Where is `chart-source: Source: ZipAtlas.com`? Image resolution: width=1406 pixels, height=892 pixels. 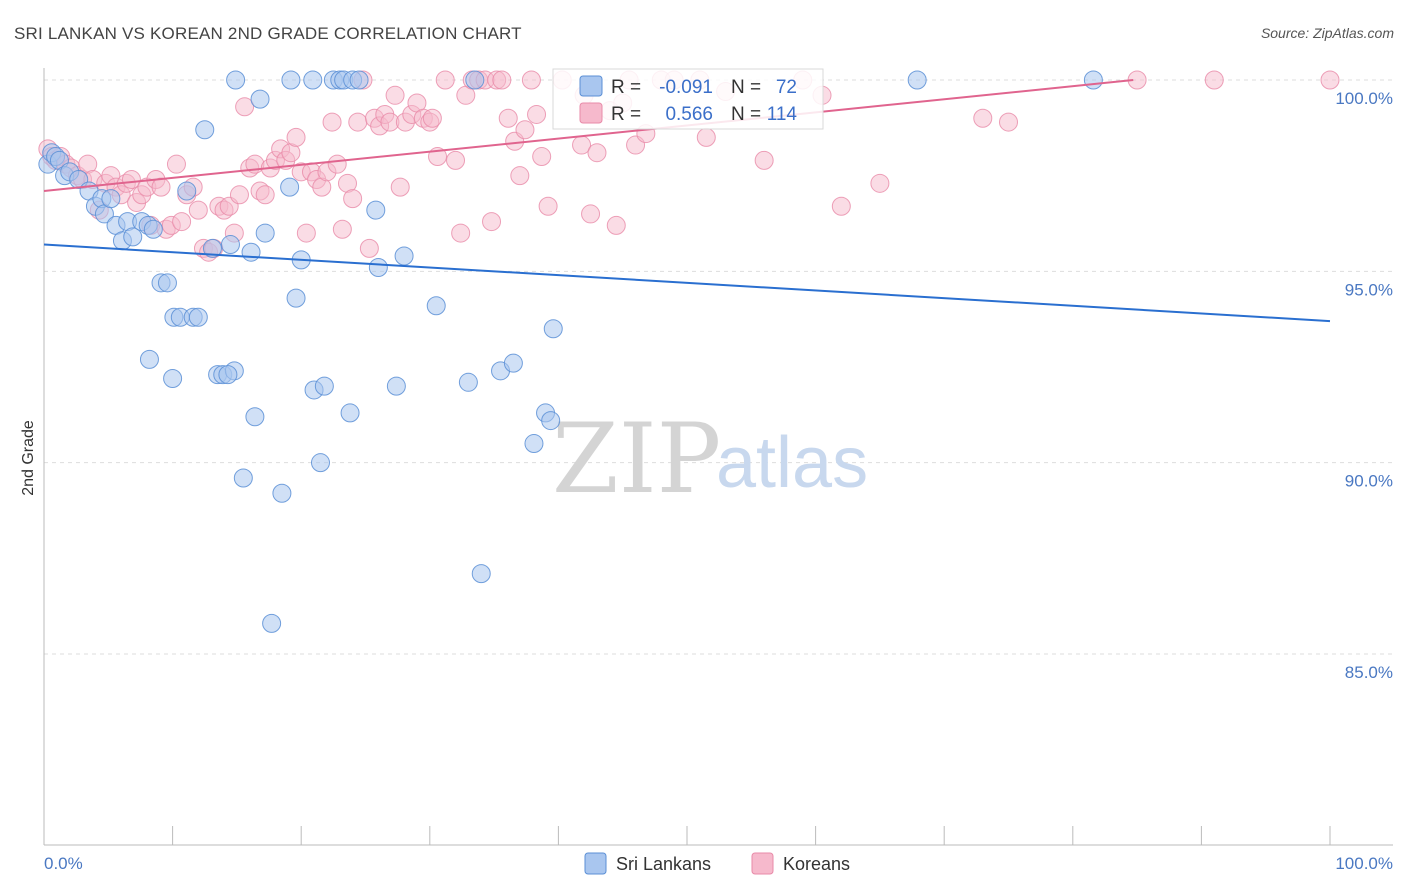 chart-source: Source: ZipAtlas.com is located at coordinates (1327, 33).